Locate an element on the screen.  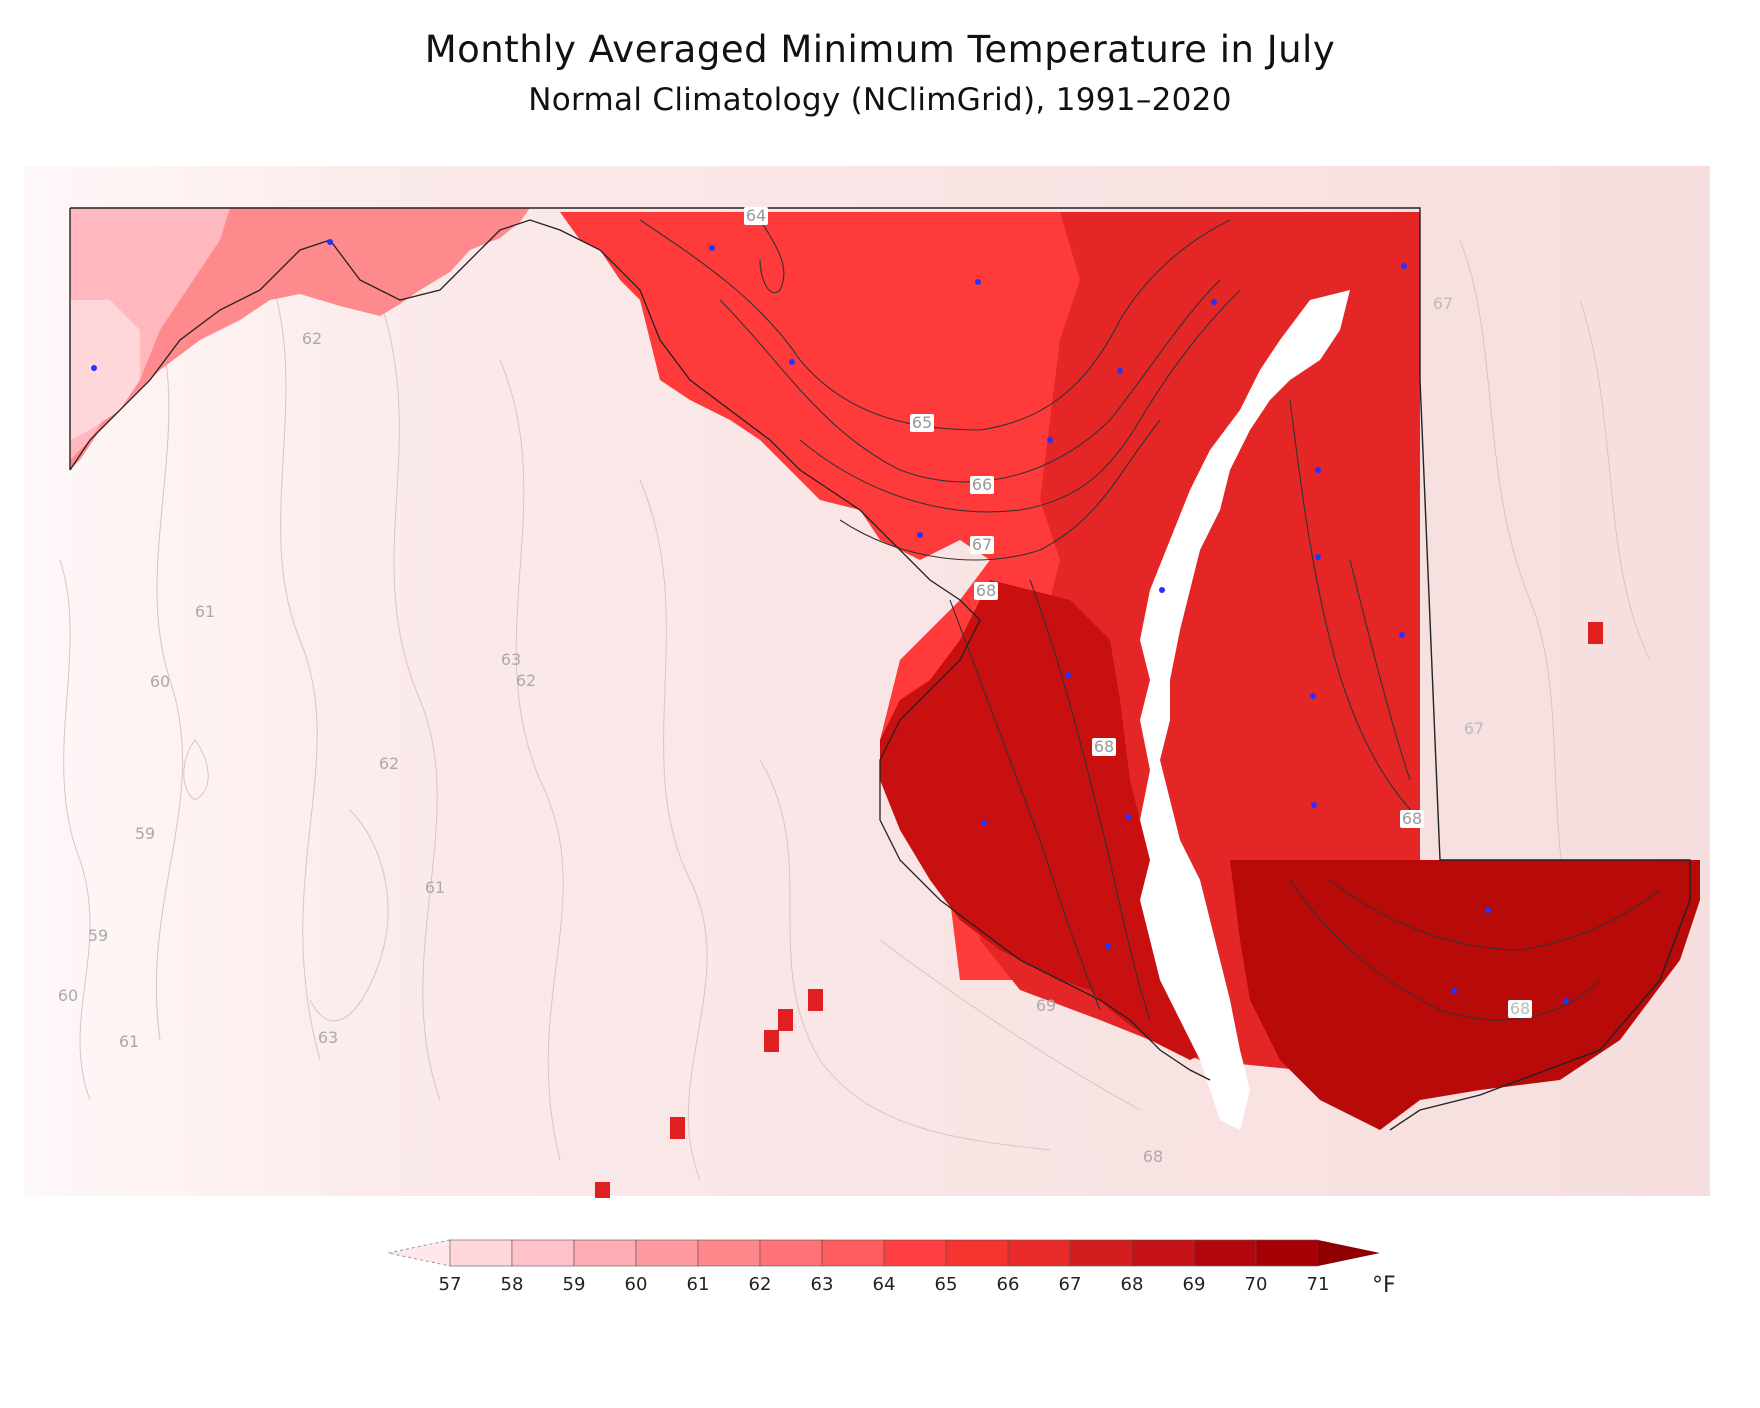
contour-label: 69 is located at coordinates (1046, 1005).